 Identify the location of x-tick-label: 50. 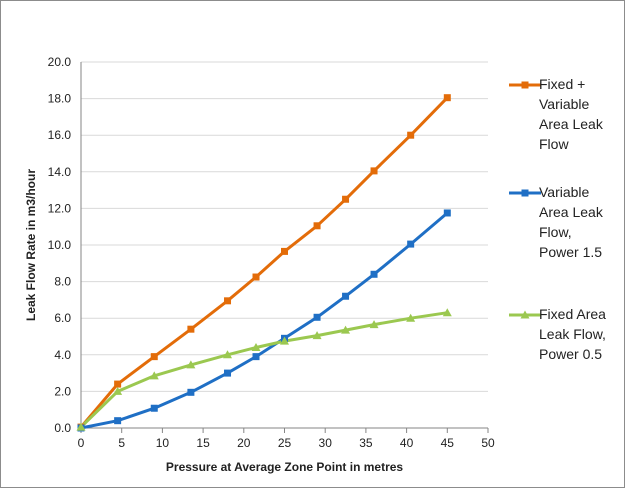
(488, 443).